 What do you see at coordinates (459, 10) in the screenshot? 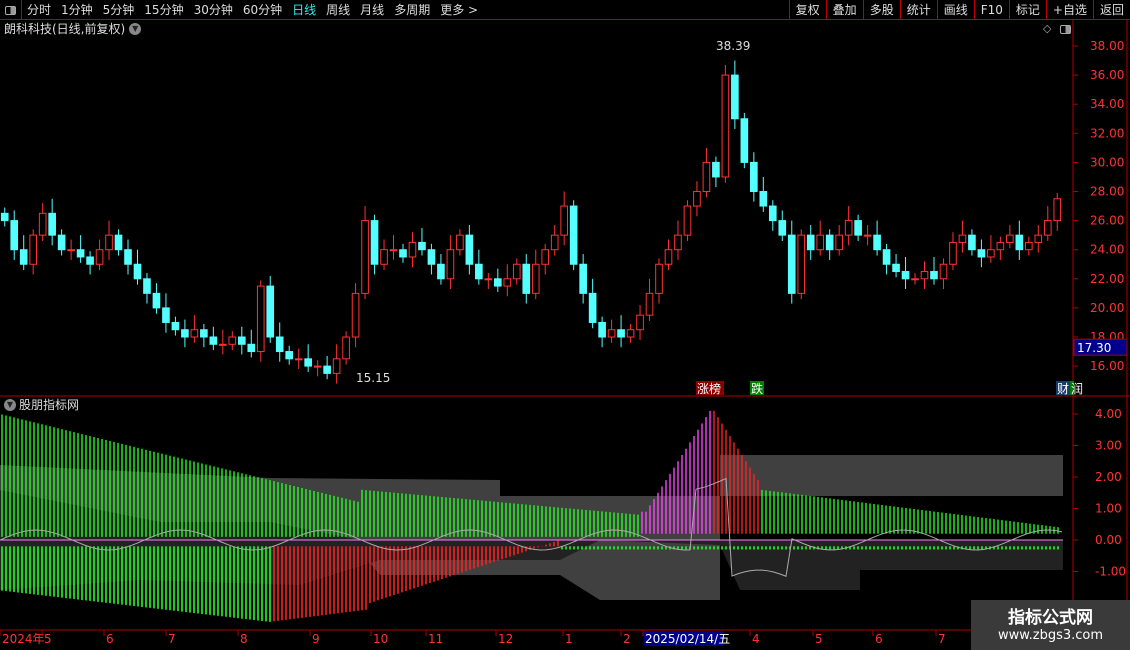
I see `period-tab: 更多 >` at bounding box center [459, 10].